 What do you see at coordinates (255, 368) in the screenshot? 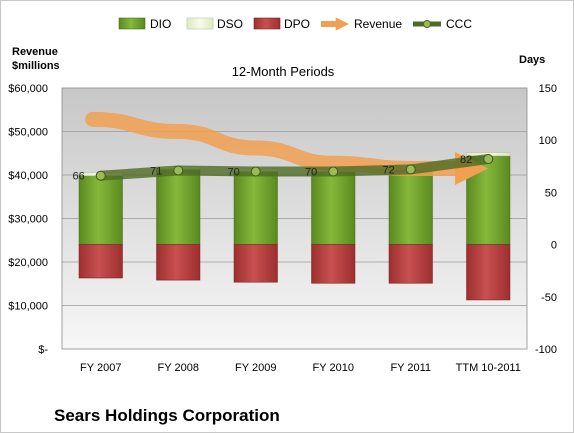
I see `category-label: FY 2009` at bounding box center [255, 368].